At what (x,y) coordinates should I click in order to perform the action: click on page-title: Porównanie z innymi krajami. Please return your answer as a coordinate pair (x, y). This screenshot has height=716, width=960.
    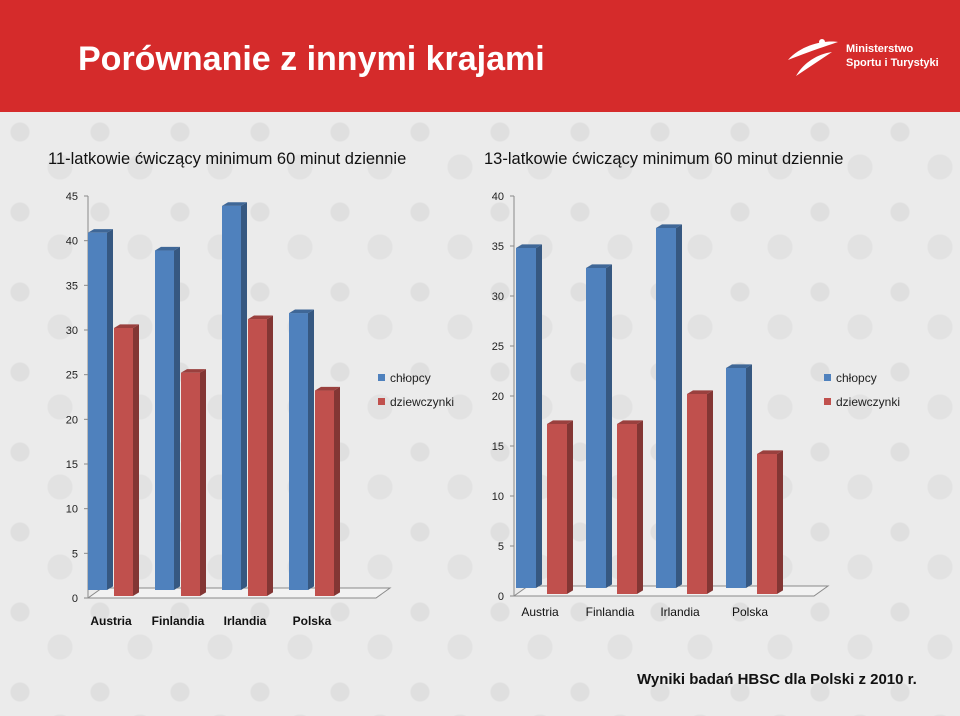
    Looking at the image, I should click on (311, 59).